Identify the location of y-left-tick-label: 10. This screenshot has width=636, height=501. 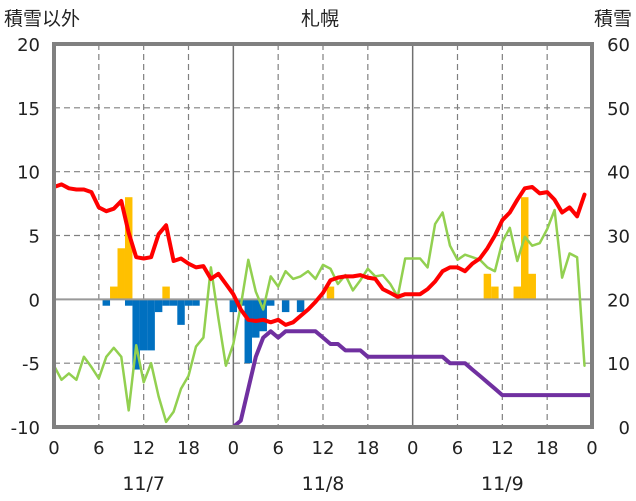
(28, 173).